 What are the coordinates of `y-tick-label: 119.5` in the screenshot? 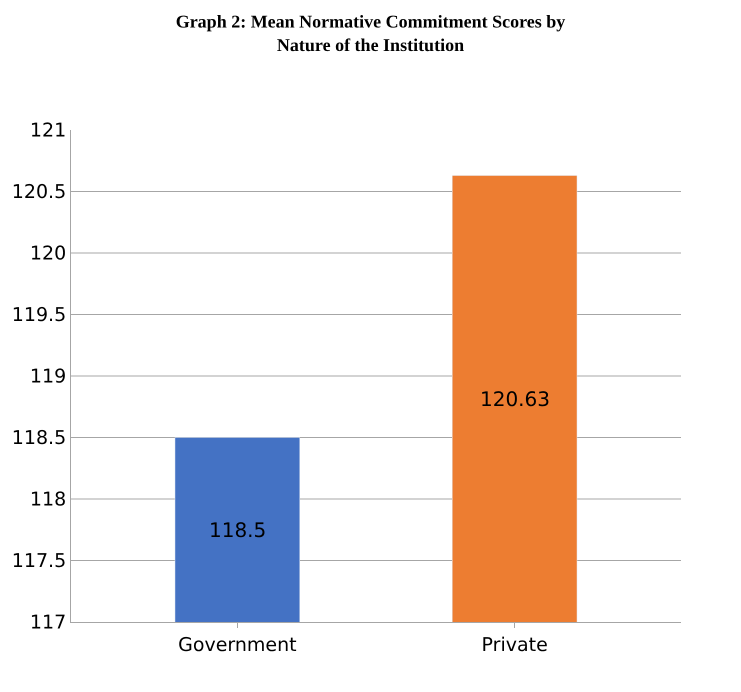 It's located at (39, 315).